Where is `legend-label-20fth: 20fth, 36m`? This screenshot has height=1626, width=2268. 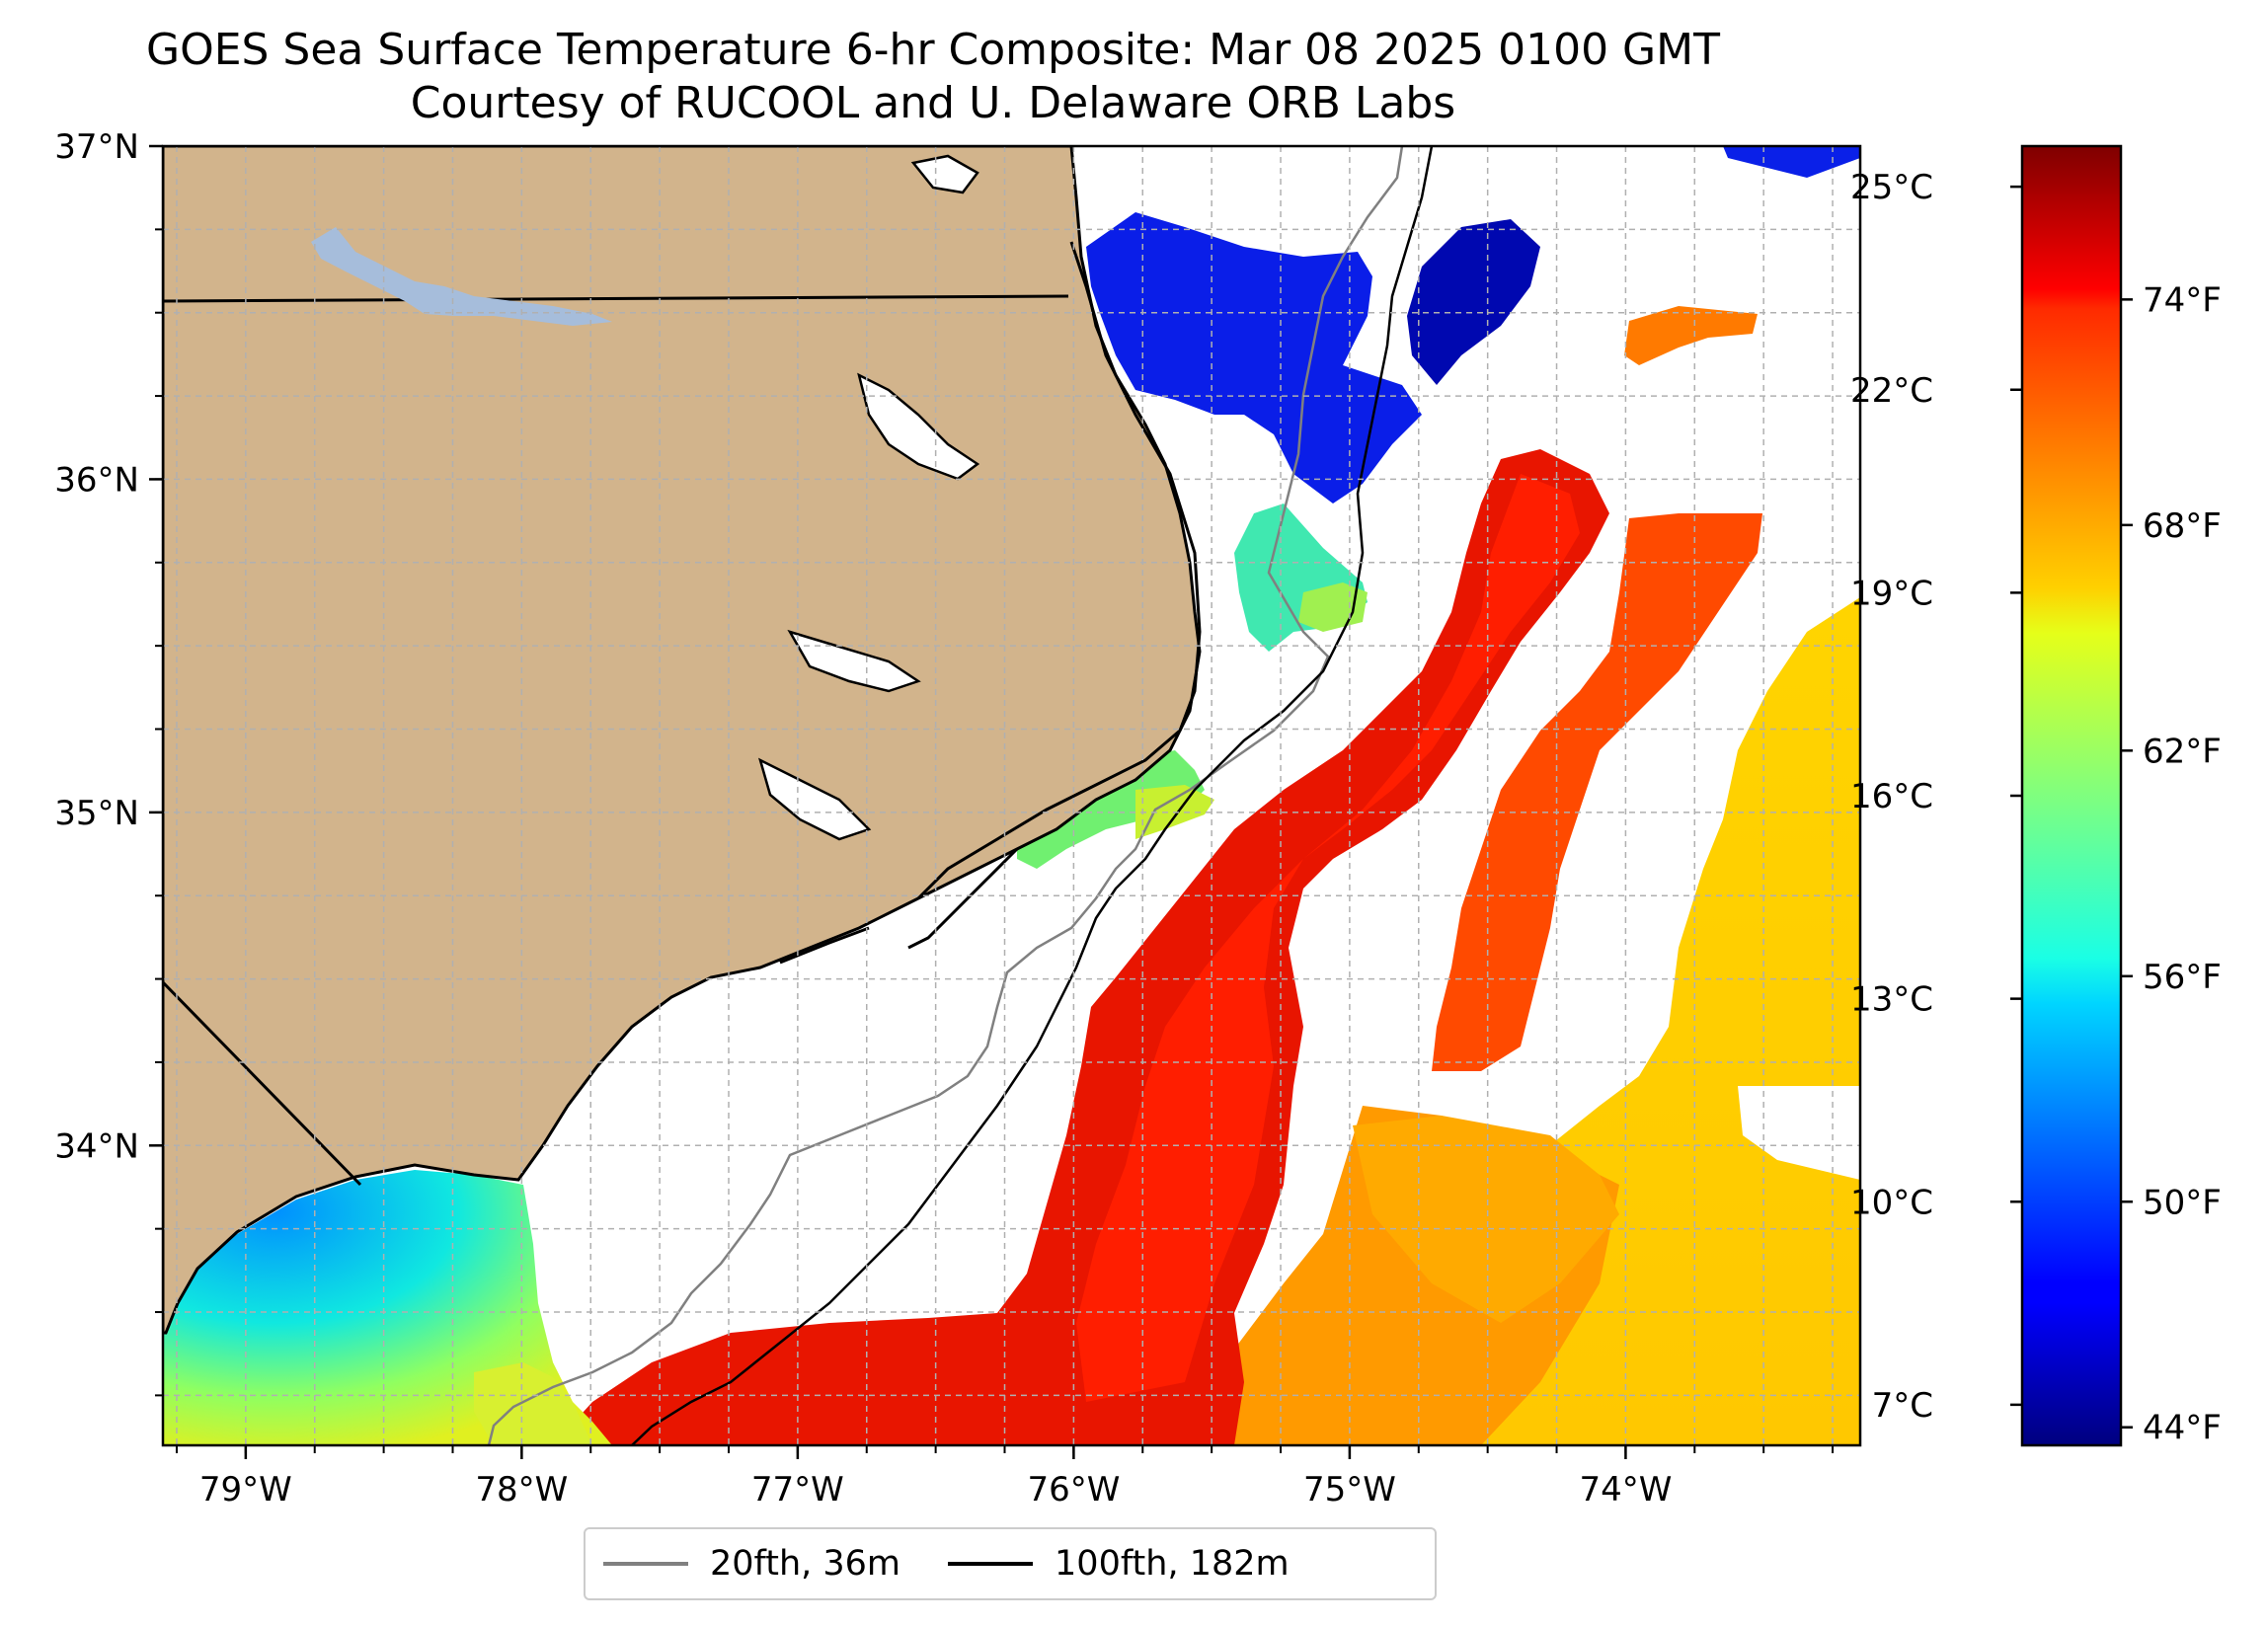 legend-label-20fth: 20fth, 36m is located at coordinates (805, 1564).